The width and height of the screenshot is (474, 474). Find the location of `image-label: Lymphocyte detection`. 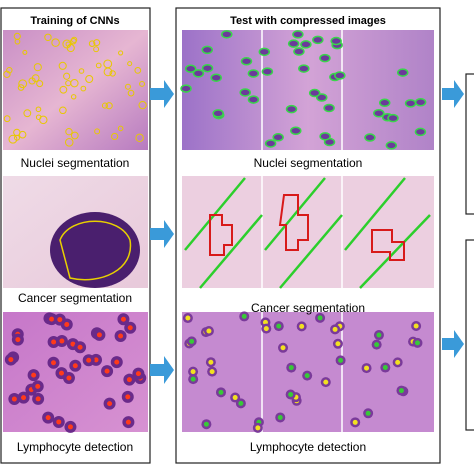

image-label: Lymphocyte detection is located at coordinates (75, 447).